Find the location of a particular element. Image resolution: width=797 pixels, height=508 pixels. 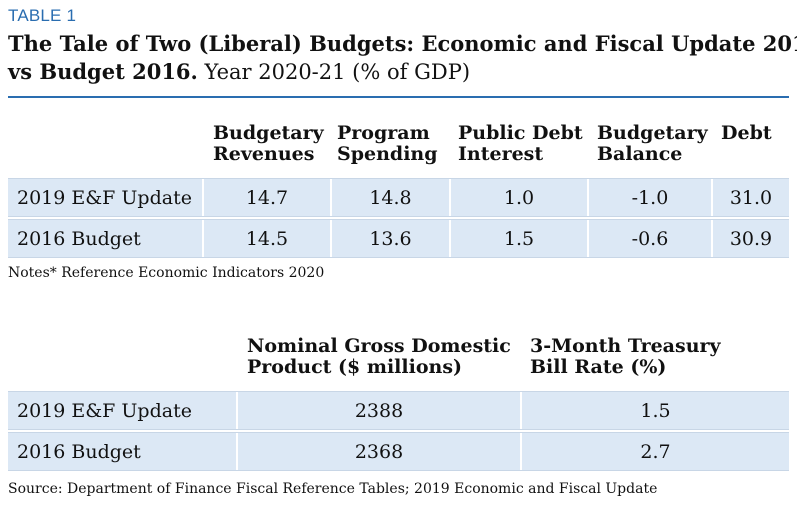

title-line-2: vs Budget 2016. Year 2020-21 (% of GDP) is located at coordinates (398, 72).